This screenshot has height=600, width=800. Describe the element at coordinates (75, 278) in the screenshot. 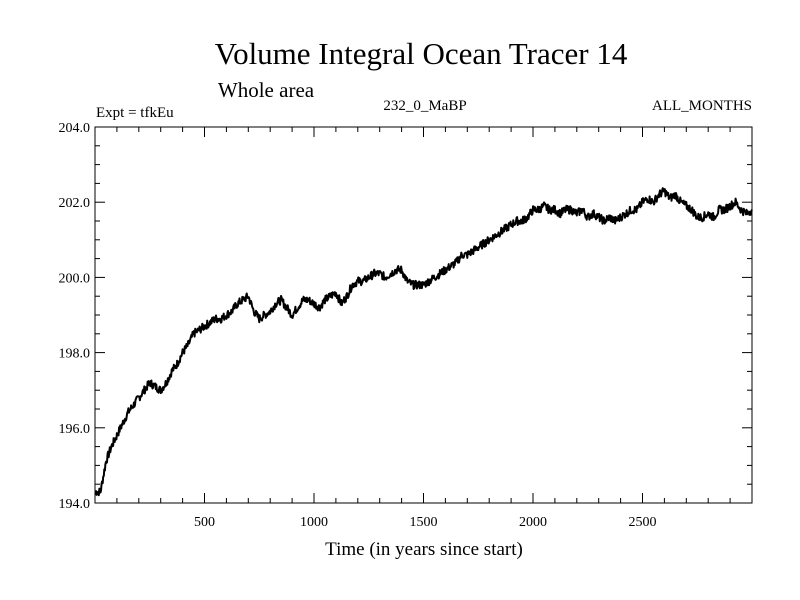

I see `y-tick-label: 200.0` at that location.